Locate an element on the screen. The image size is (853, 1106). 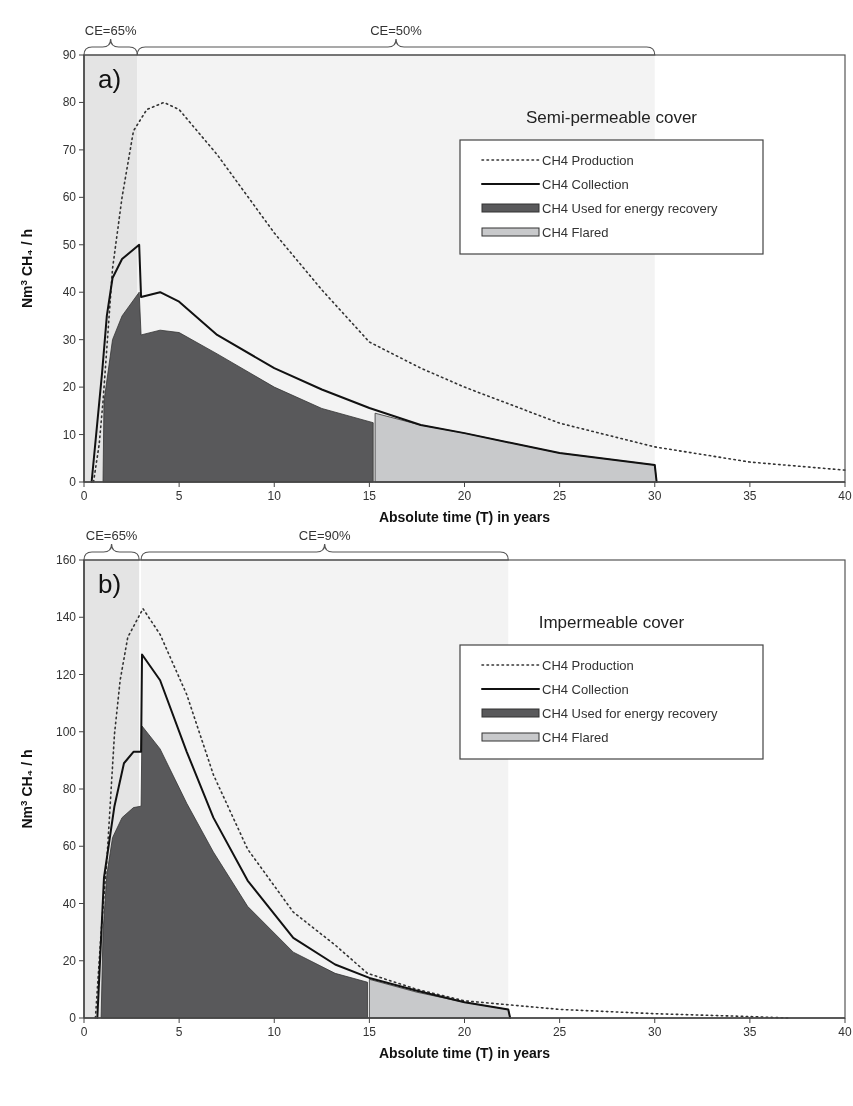
line-series is located at coordinates (374, 363).